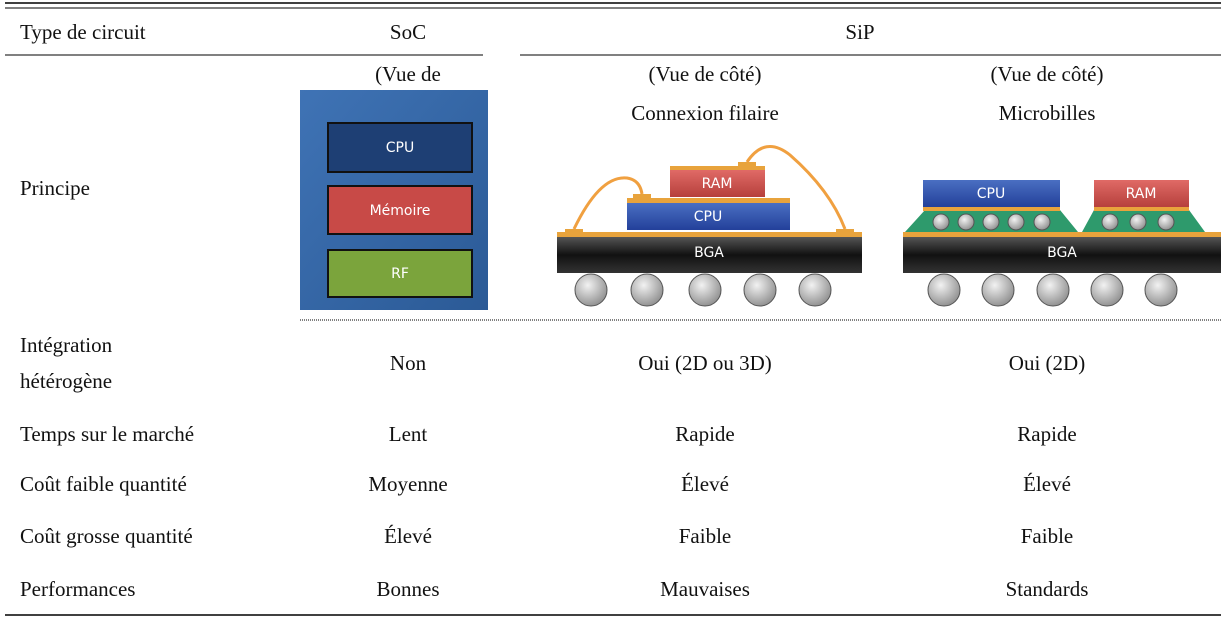 The height and width of the screenshot is (619, 1223). I want to click on header-cell: SoC, so click(408, 32).